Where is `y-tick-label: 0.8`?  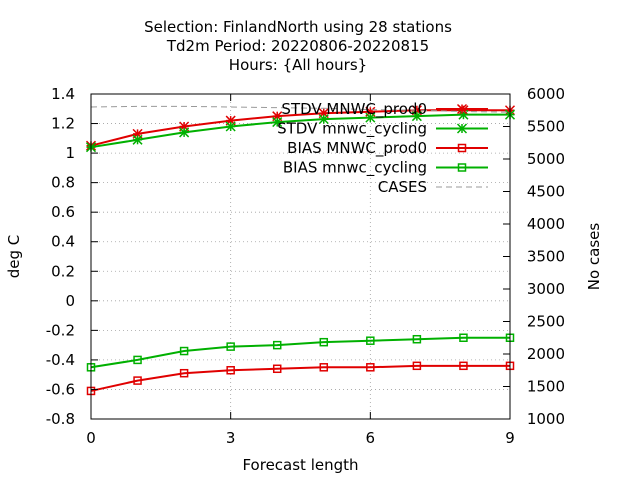
y-tick-label: 0.8 is located at coordinates (63, 183).